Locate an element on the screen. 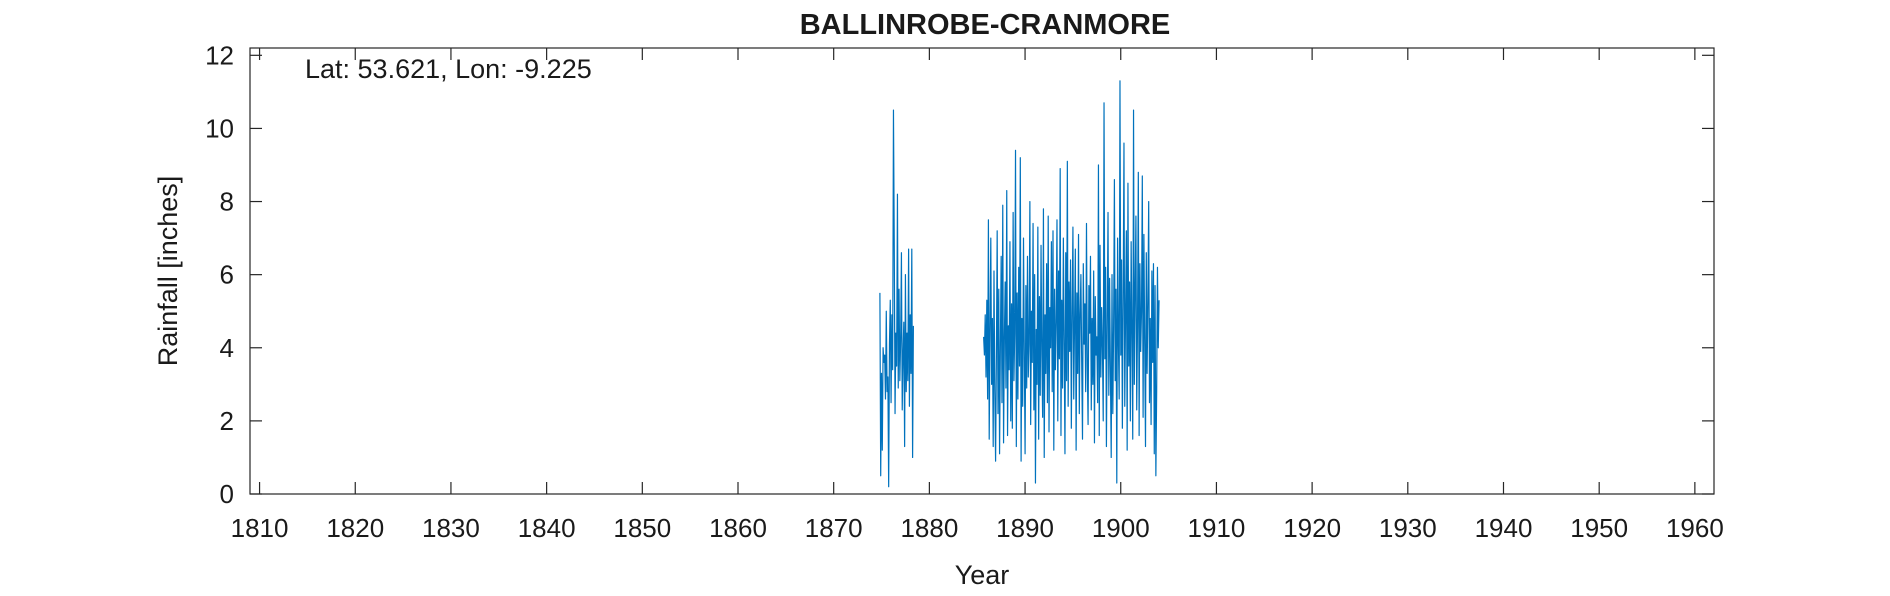  location-annotation: Lat: 53.621, Lon: -9.225 is located at coordinates (448, 69).